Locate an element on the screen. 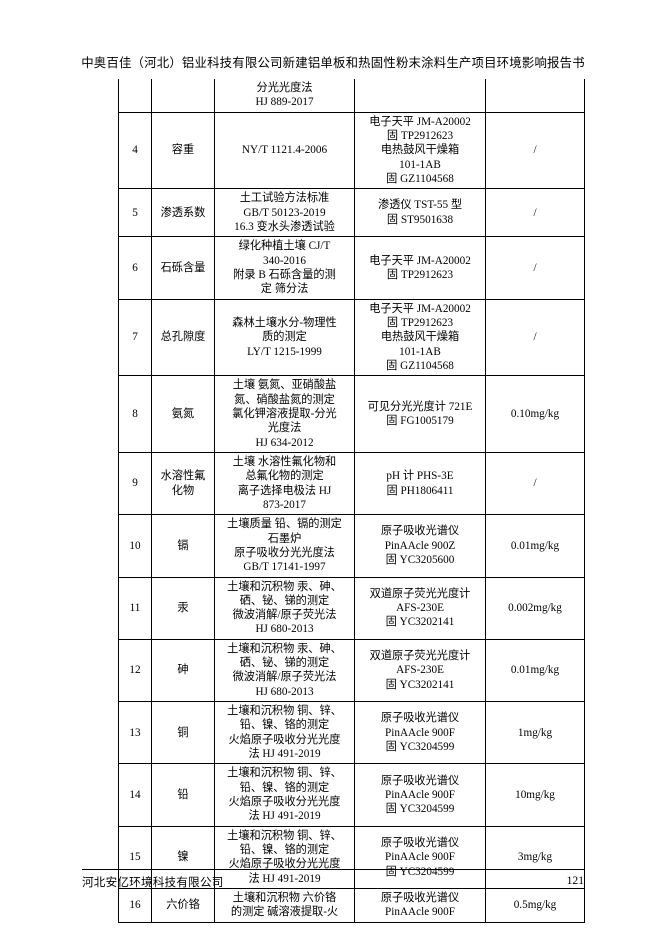 This screenshot has height=932, width=666. cell-equipment: 原子吸收光谱仪 PinAAcle 900Z 固 YC3205600 is located at coordinates (420, 546).